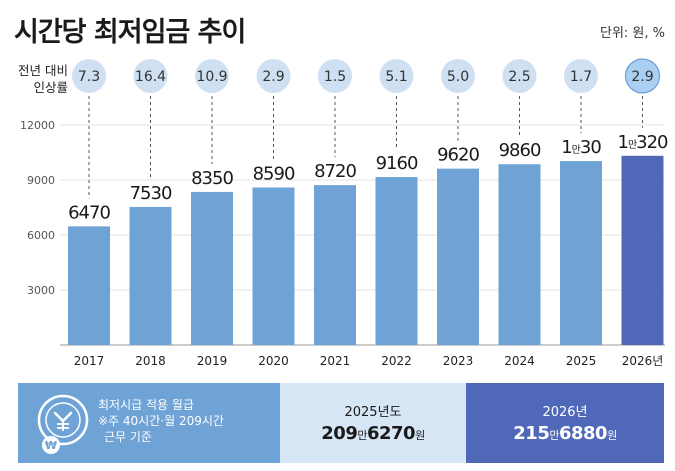 The height and width of the screenshot is (471, 675). Describe the element at coordinates (274, 174) in the screenshot. I see `value-label: 8590` at that location.